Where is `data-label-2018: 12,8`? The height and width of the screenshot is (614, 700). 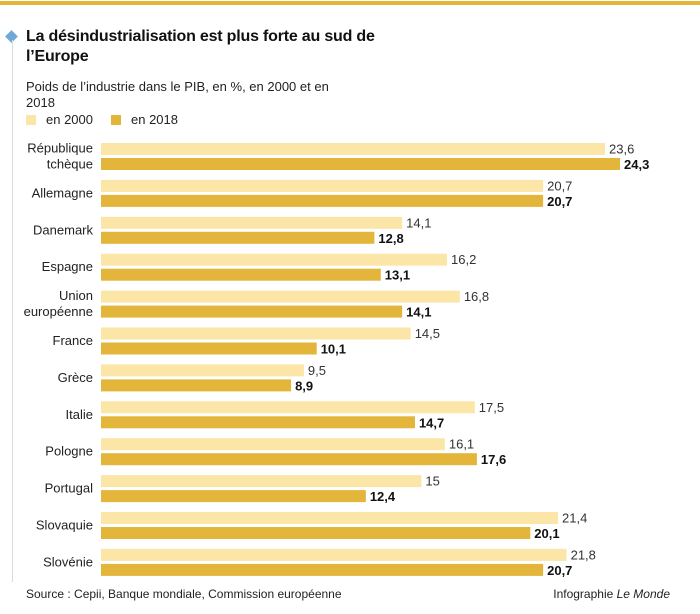
data-label-2018: 12,8 is located at coordinates (390, 238).